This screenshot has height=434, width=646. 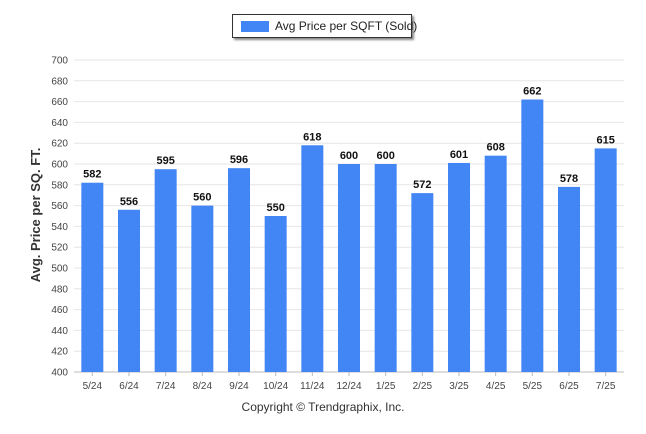 I want to click on legend: Avg Price per SQFT (Sold), so click(x=324, y=26).